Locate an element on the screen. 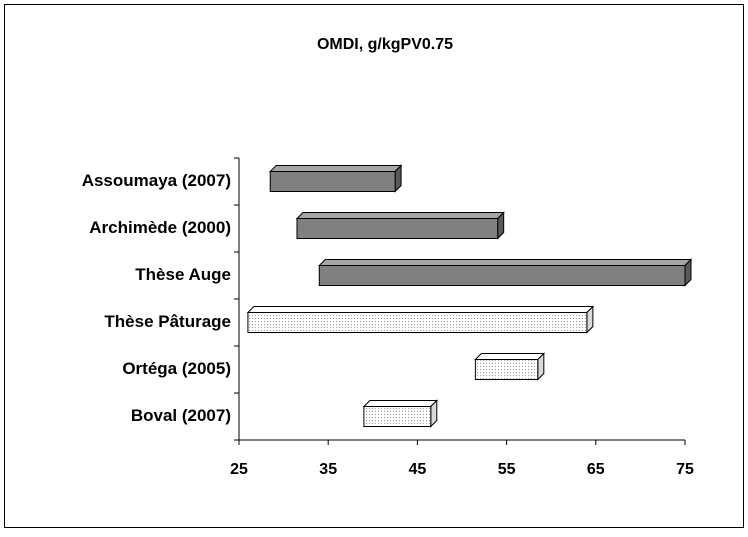 The image size is (748, 537). y-tick-label: Assoumaya (2007) is located at coordinates (156, 180).